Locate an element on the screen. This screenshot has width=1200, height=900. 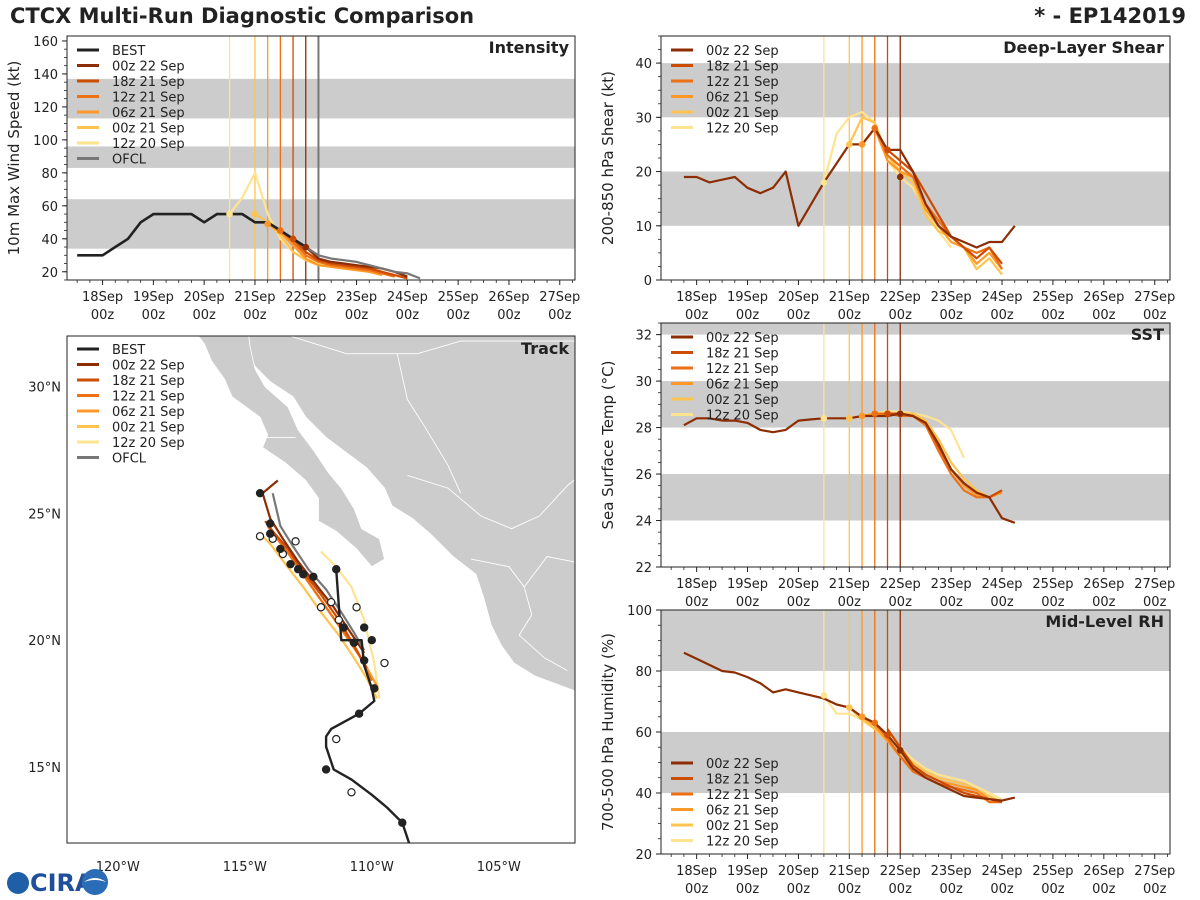
rh-legend-label-12z-21-sep: 12z 21 Sep is located at coordinates (742, 795).